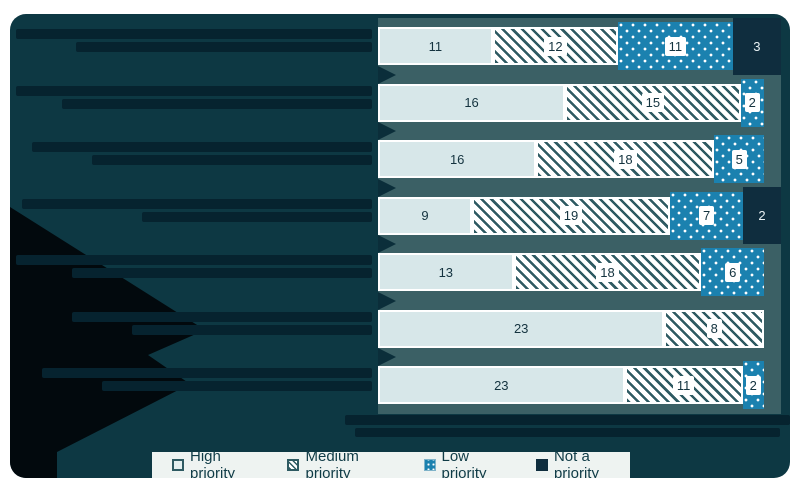 The height and width of the screenshot is (492, 800). I want to click on bar-row: 16 18 5, so click(579, 159).